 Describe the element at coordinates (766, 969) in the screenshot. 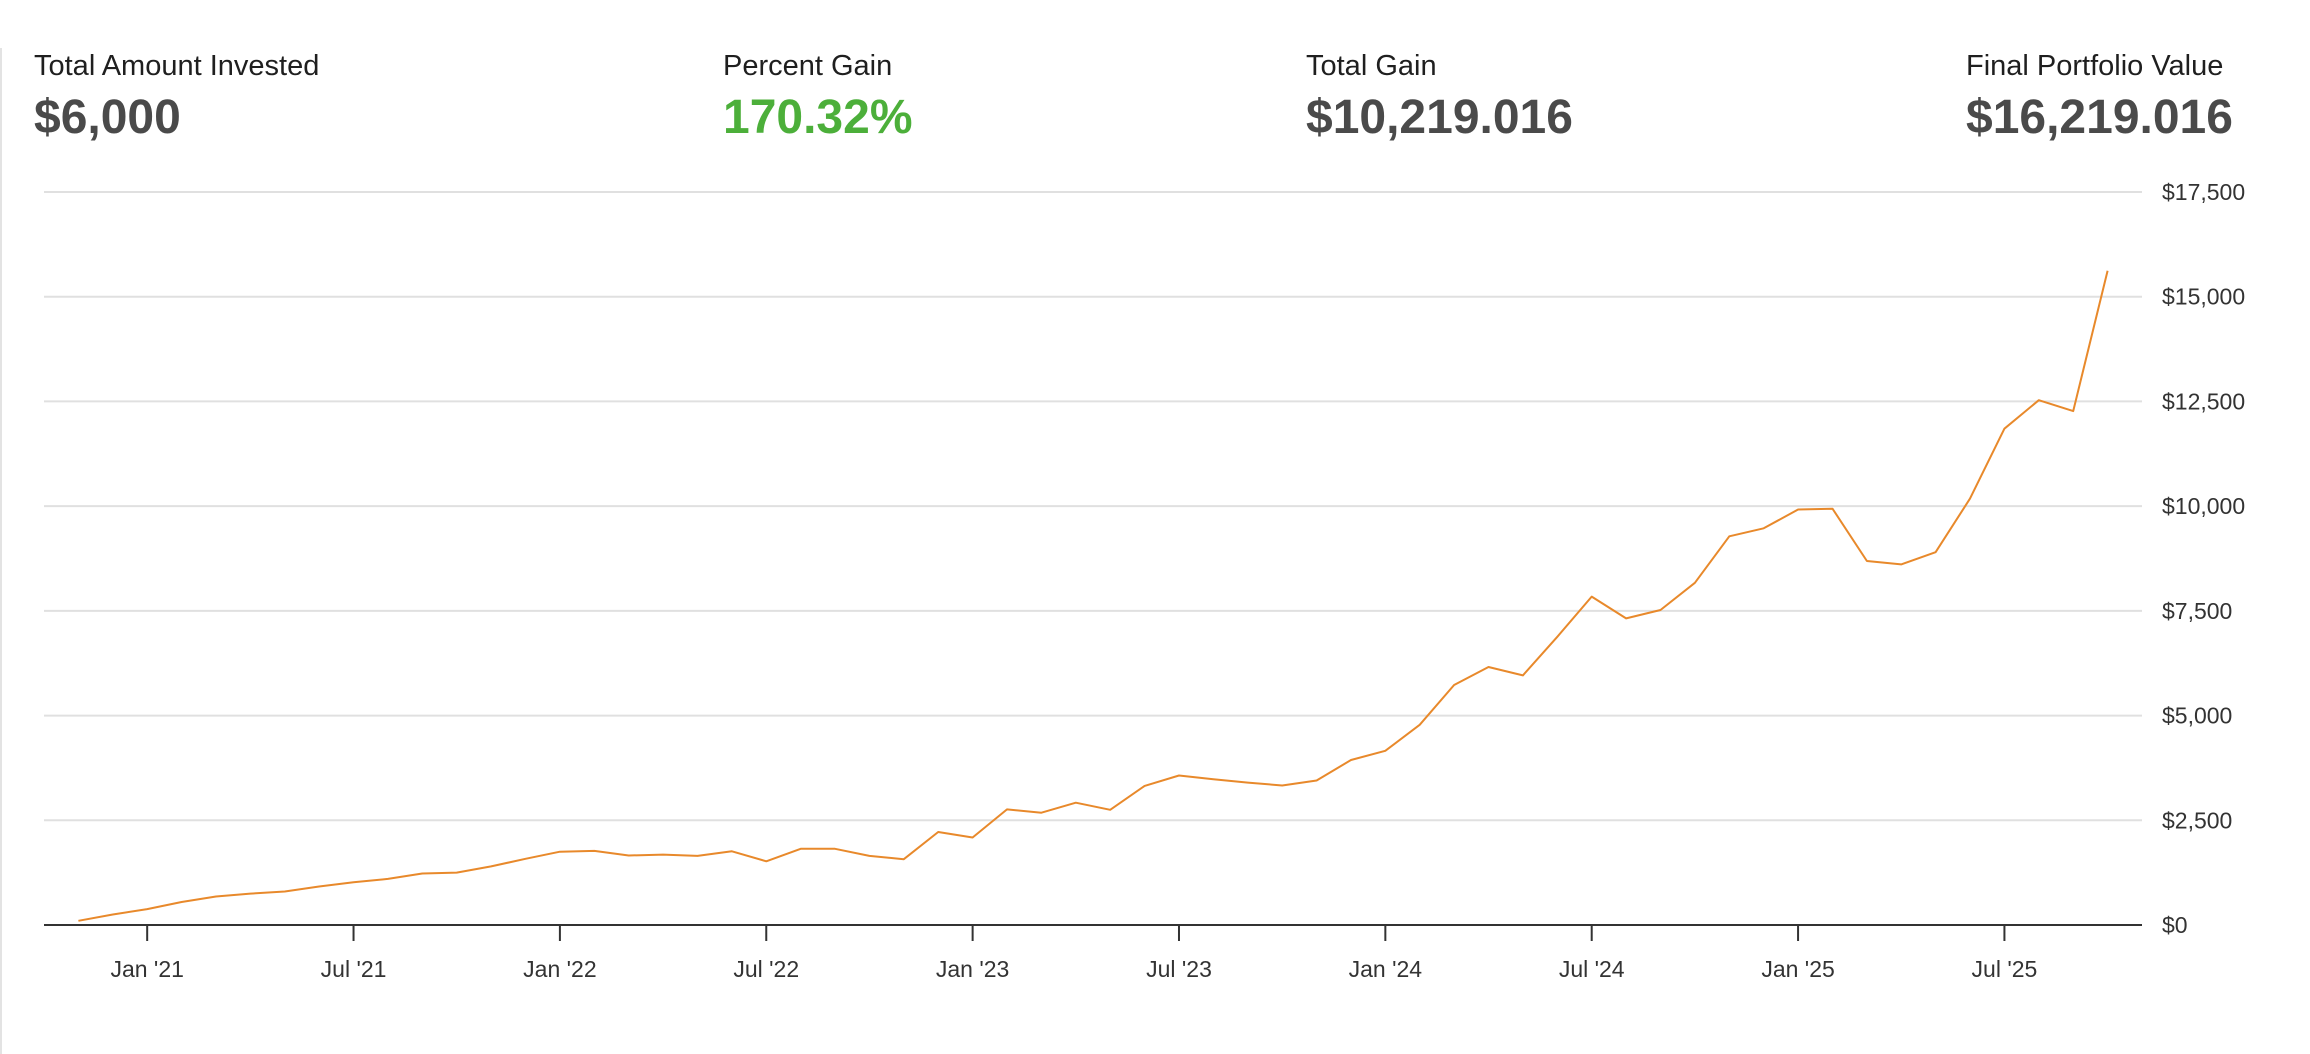

I see `x-tick-label: Jul '22` at that location.